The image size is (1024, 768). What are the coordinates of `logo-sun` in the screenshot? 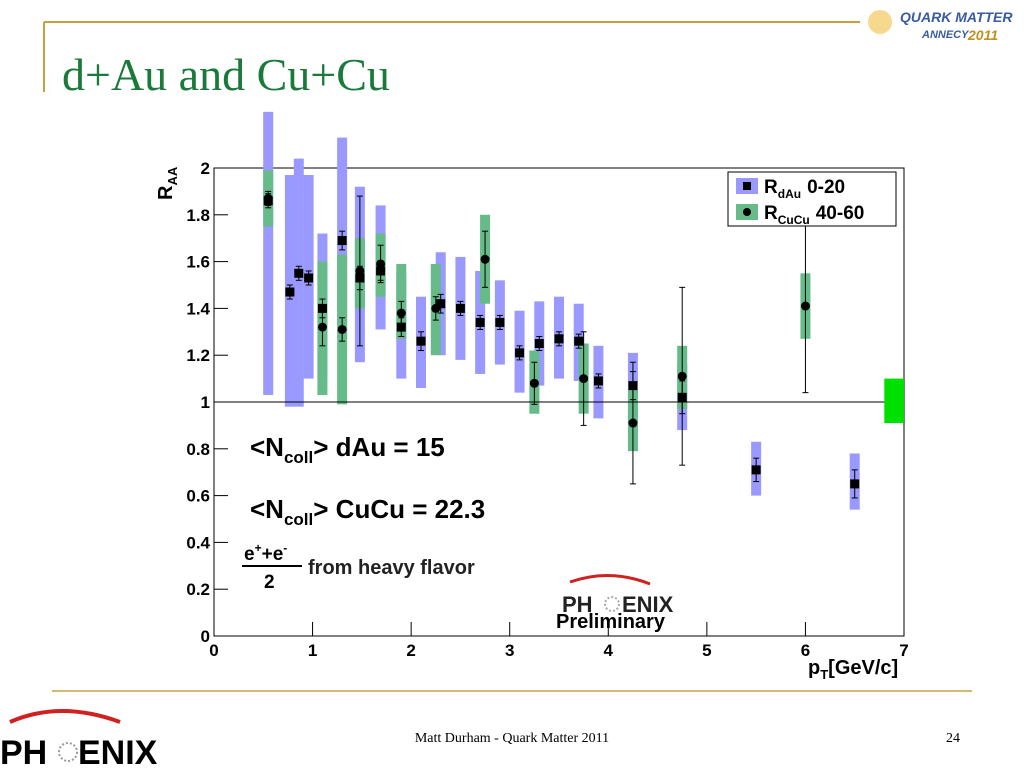 It's located at (880, 22).